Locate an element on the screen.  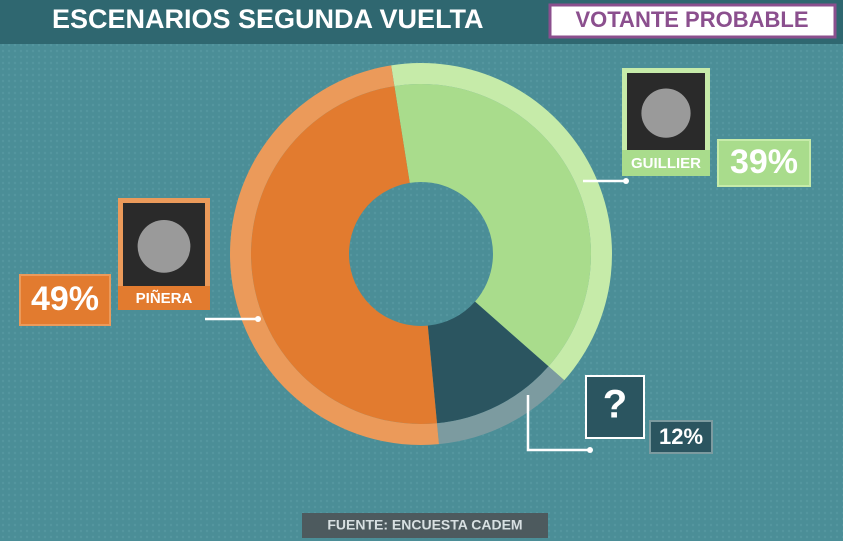
subtitle-box is located at coordinates (692, 21).